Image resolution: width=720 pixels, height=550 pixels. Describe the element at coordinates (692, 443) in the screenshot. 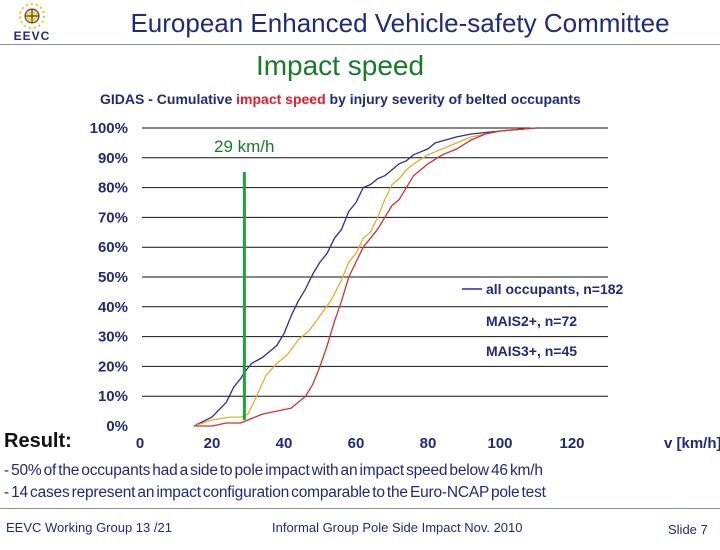

I see `x-axis-label: v [km/h]` at that location.